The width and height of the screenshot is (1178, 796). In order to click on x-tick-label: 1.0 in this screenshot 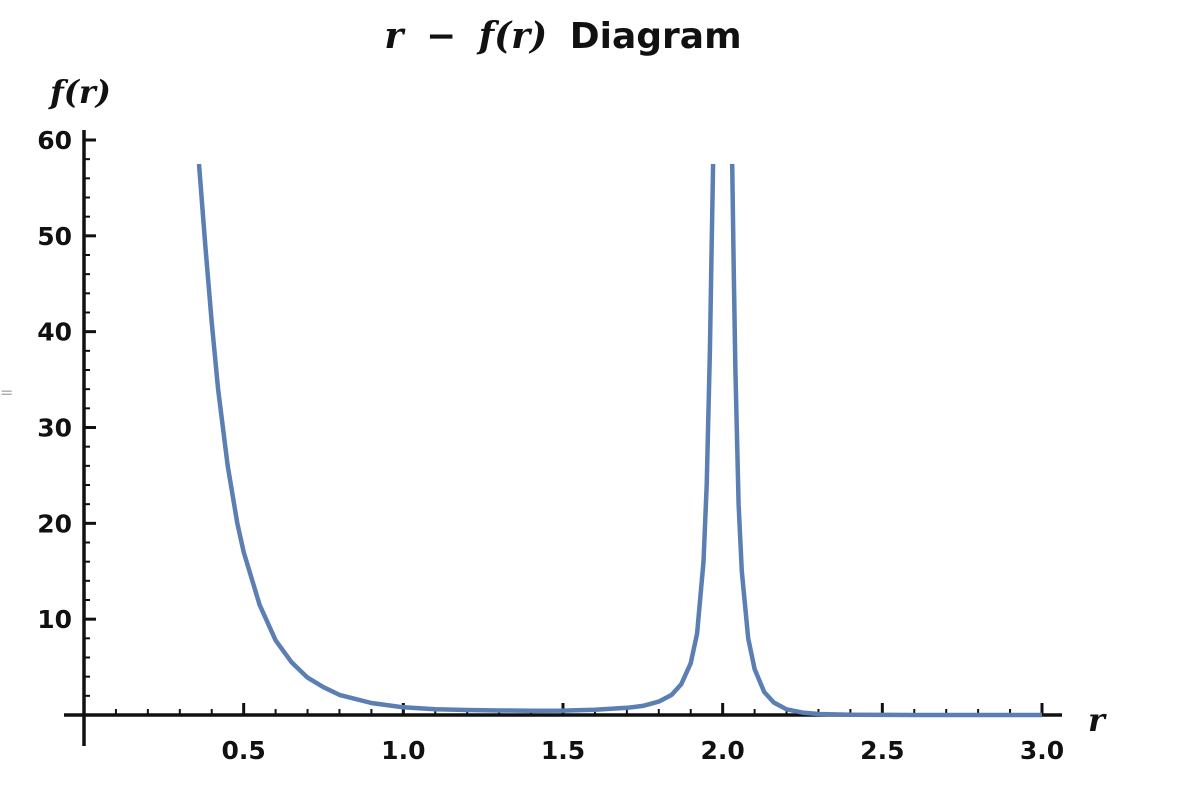, I will do `click(403, 750)`.